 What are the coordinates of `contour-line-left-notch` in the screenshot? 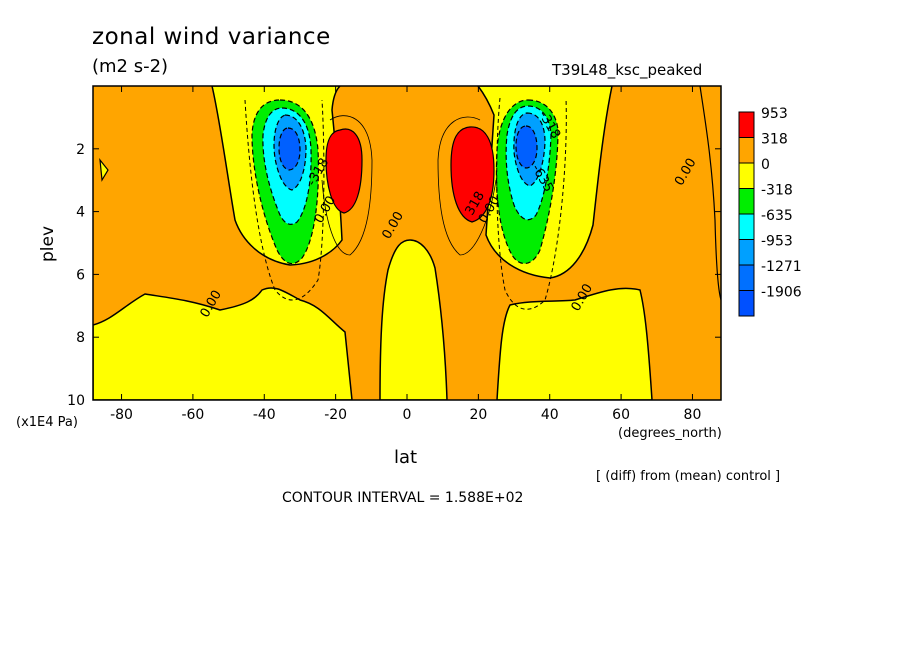 It's located at (104, 170).